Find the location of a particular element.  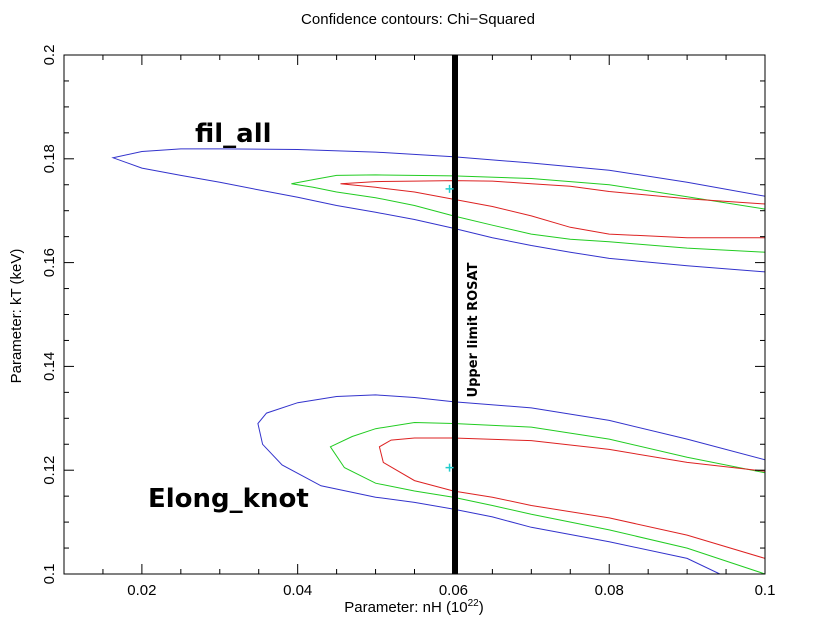

x-tick-label: 0.1 is located at coordinates (765, 590).